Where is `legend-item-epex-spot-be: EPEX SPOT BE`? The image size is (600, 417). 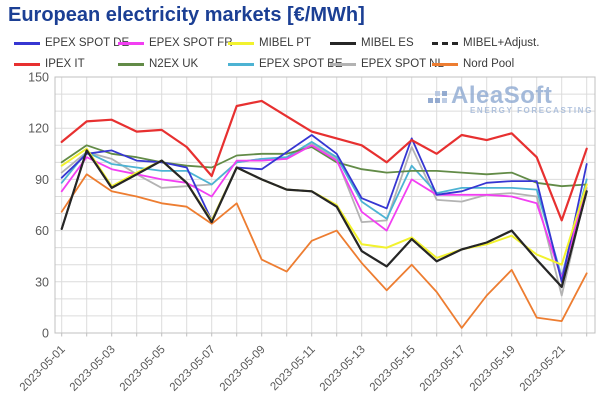
legend-item-epex-spot-be: EPEX SPOT BE is located at coordinates (285, 64).